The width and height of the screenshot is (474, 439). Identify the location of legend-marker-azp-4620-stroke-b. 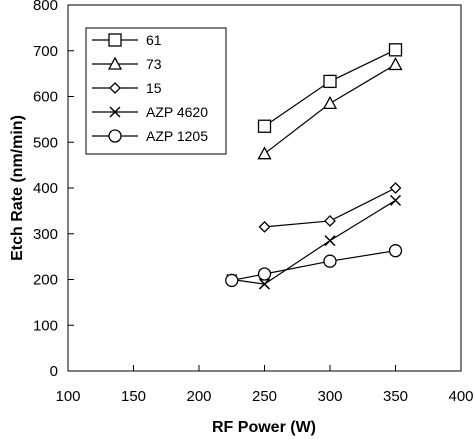
(115, 112).